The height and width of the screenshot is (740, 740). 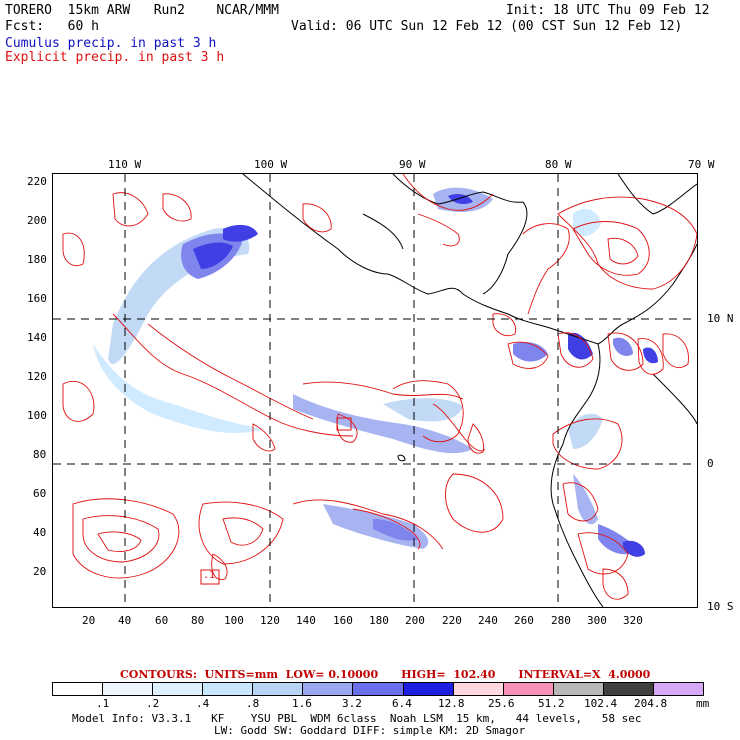 What do you see at coordinates (306, 620) in the screenshot?
I see `x-tick: 140` at bounding box center [306, 620].